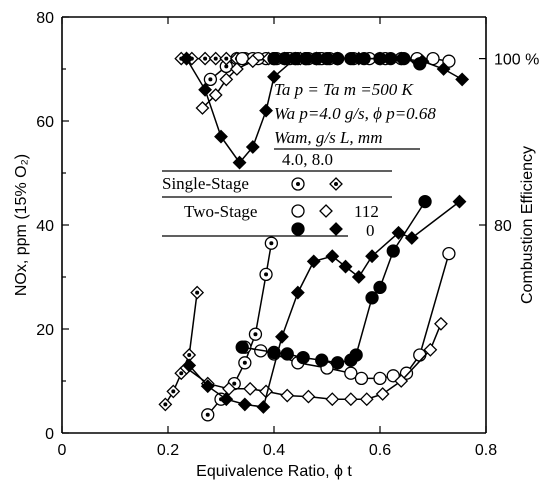  What do you see at coordinates (370, 230) in the screenshot?
I see `legend-L-0: 0` at bounding box center [370, 230].